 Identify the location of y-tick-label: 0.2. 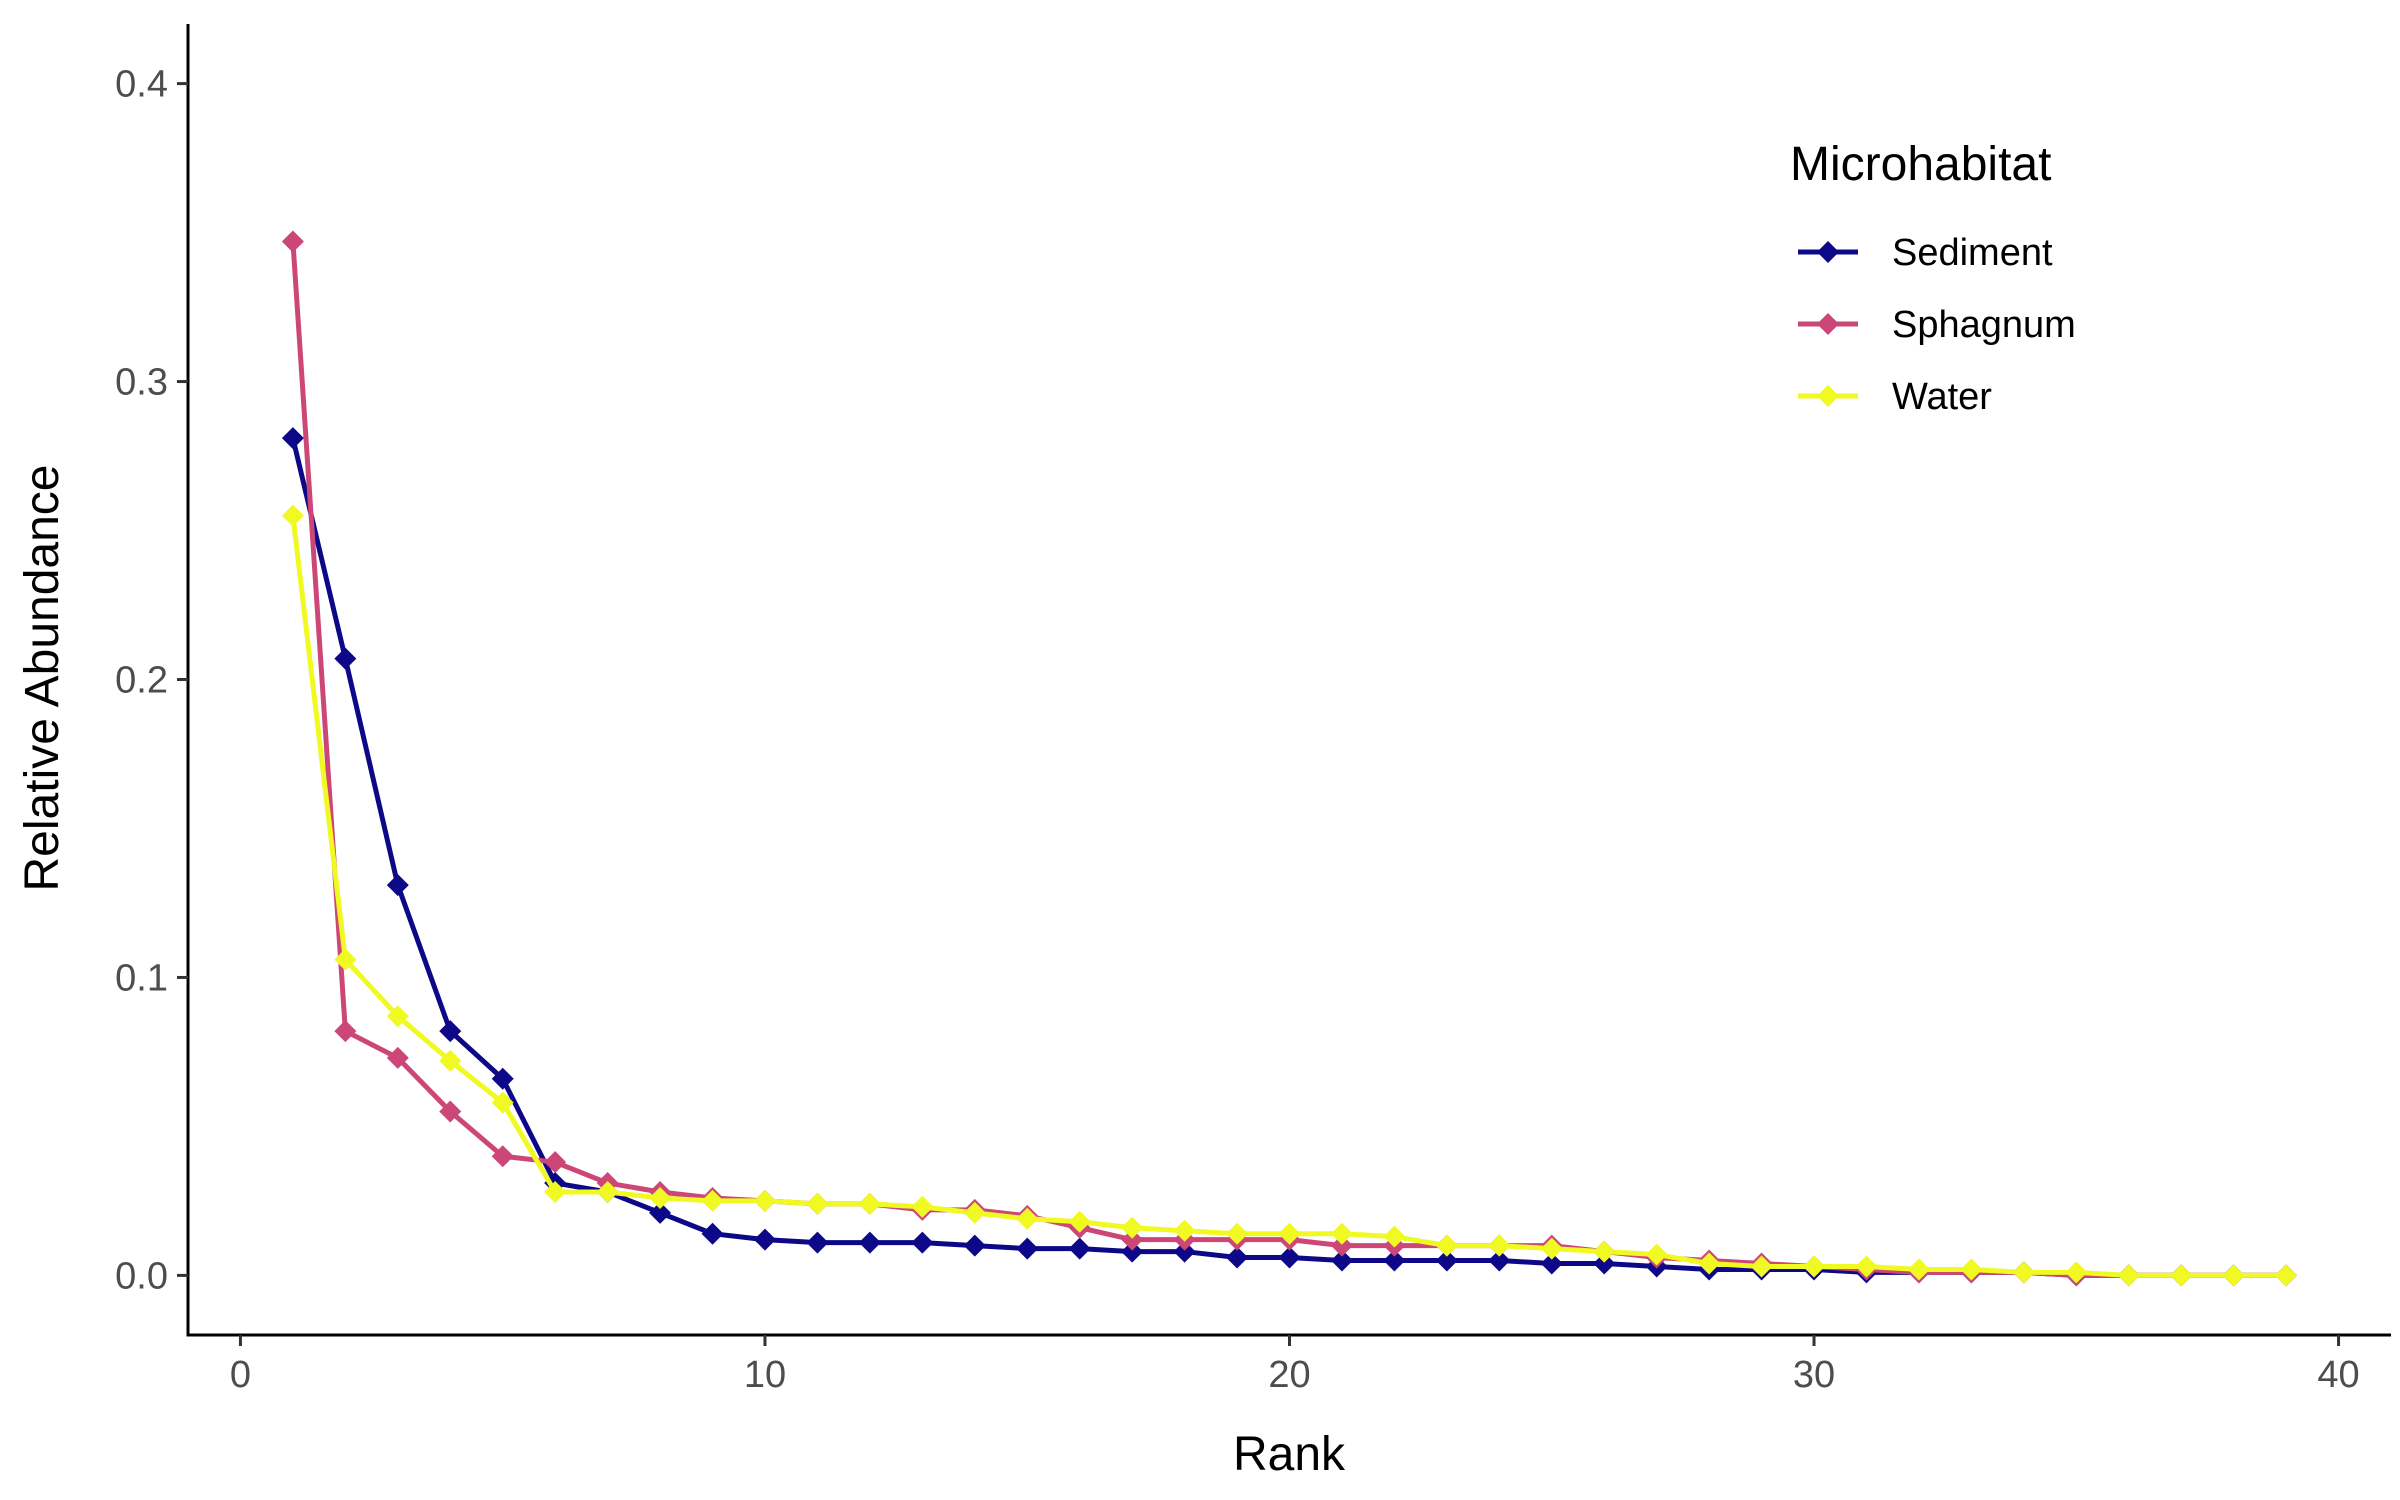
(141, 681).